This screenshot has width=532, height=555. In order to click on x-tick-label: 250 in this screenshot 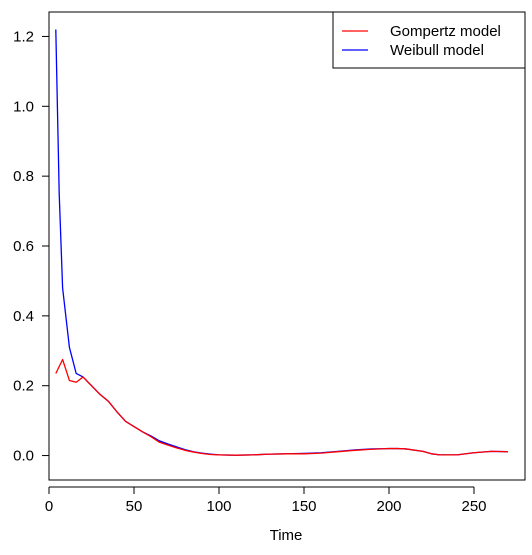, I will do `click(473, 506)`.